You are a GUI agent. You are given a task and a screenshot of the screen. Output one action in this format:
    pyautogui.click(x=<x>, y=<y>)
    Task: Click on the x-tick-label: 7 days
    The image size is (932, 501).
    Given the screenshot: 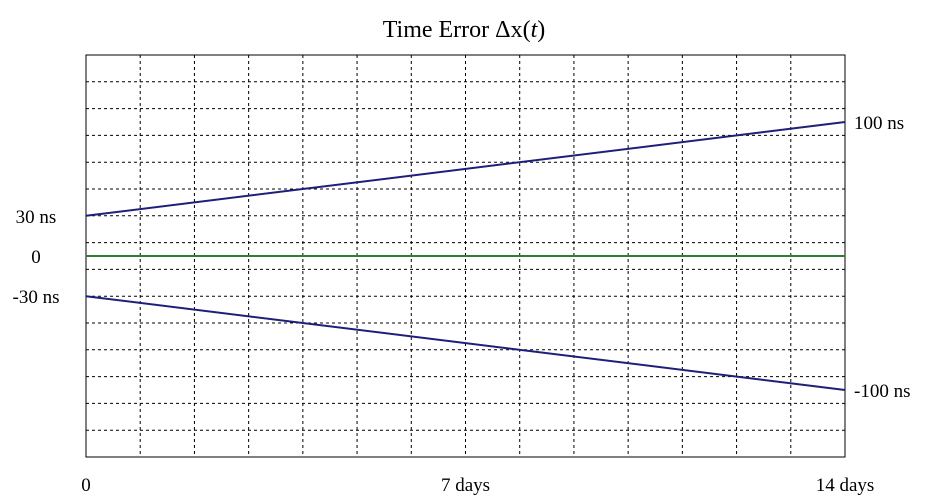 What is the action you would take?
    pyautogui.click(x=465, y=485)
    